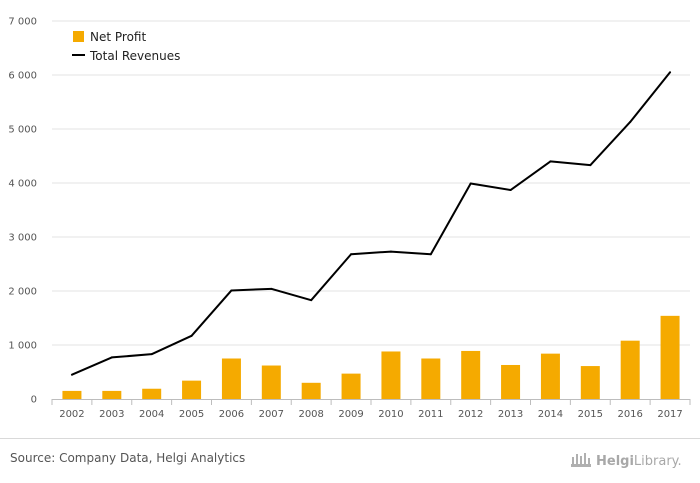  I want to click on y-tick-label: 2 000, so click(22, 292).